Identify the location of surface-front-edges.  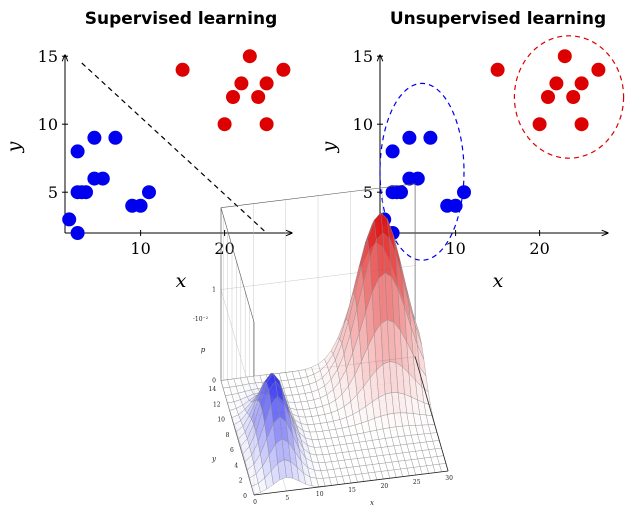
(351, 426).